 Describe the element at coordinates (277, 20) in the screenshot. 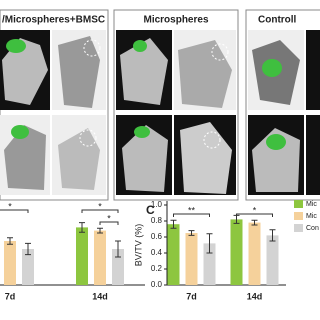

I see `panel-title: Controll` at that location.